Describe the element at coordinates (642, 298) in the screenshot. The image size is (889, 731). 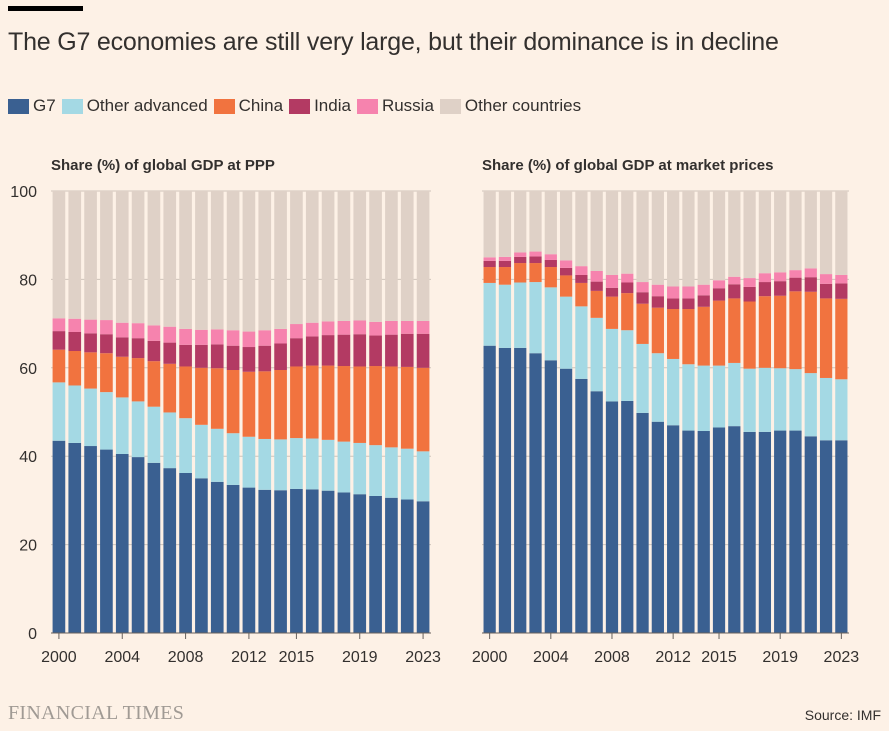
I see `market-bar-india-2010` at that location.